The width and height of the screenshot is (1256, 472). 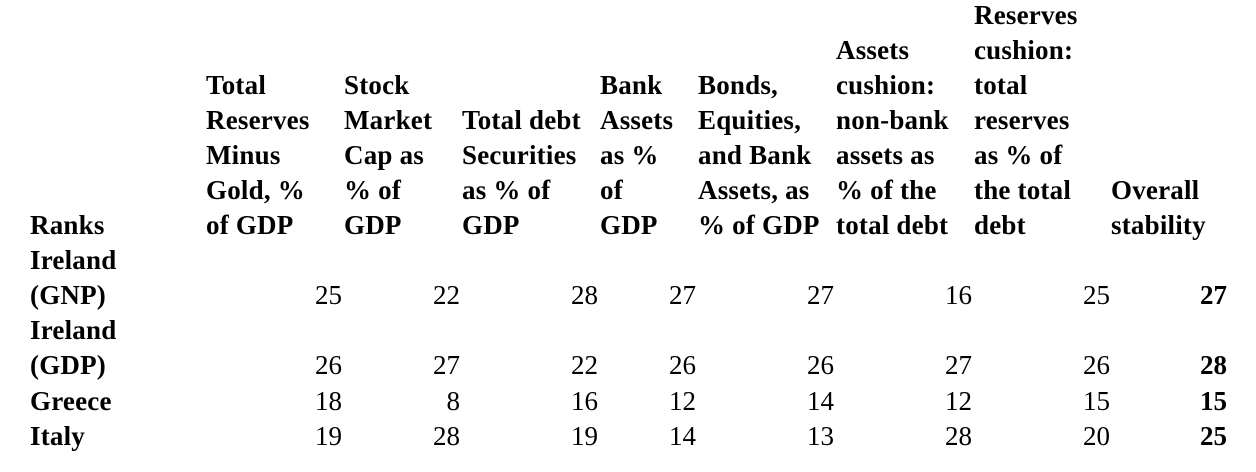 I want to click on cell-overall-stability: 25, so click(x=1213, y=436).